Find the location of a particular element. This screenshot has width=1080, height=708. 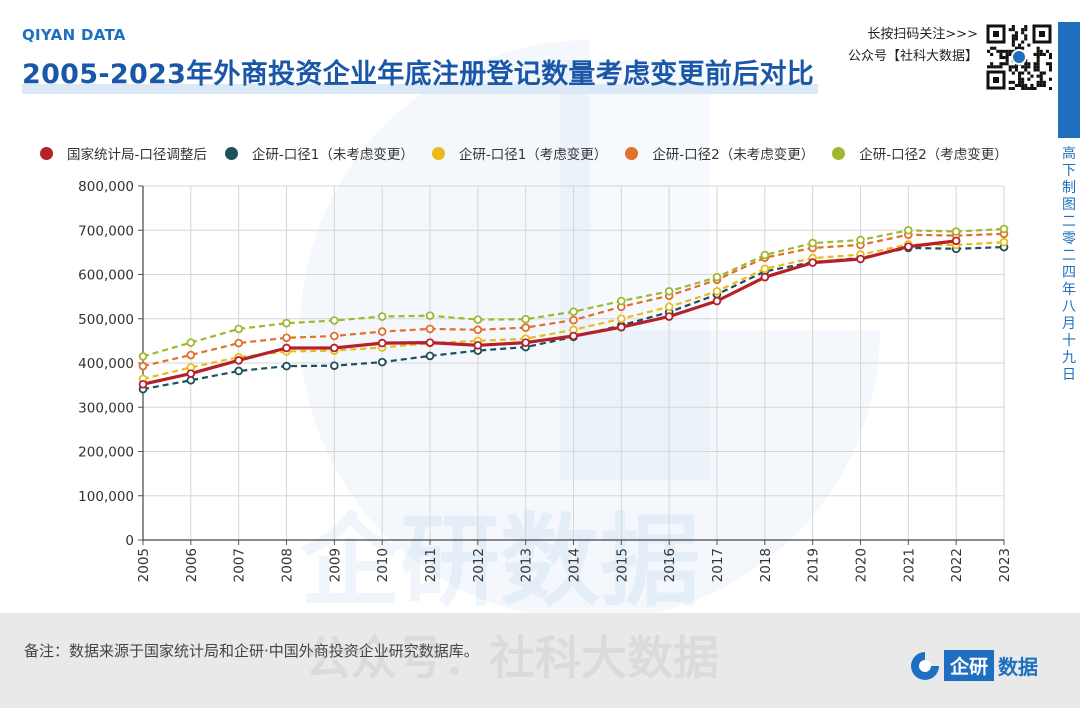

legend-item: 企研-口径2（未考虑变更） is located at coordinates (719, 153).